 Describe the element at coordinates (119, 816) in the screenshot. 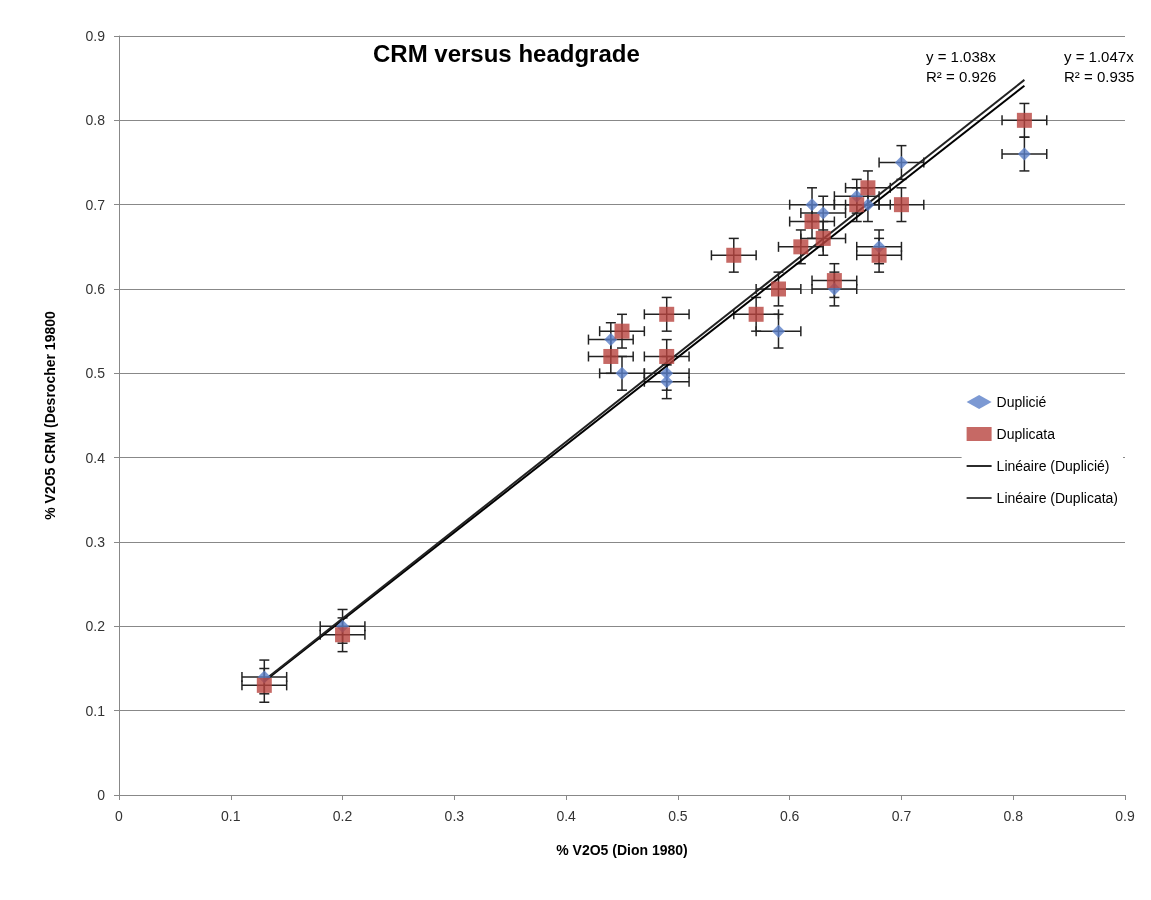

I see `x-tick-label: 0` at that location.